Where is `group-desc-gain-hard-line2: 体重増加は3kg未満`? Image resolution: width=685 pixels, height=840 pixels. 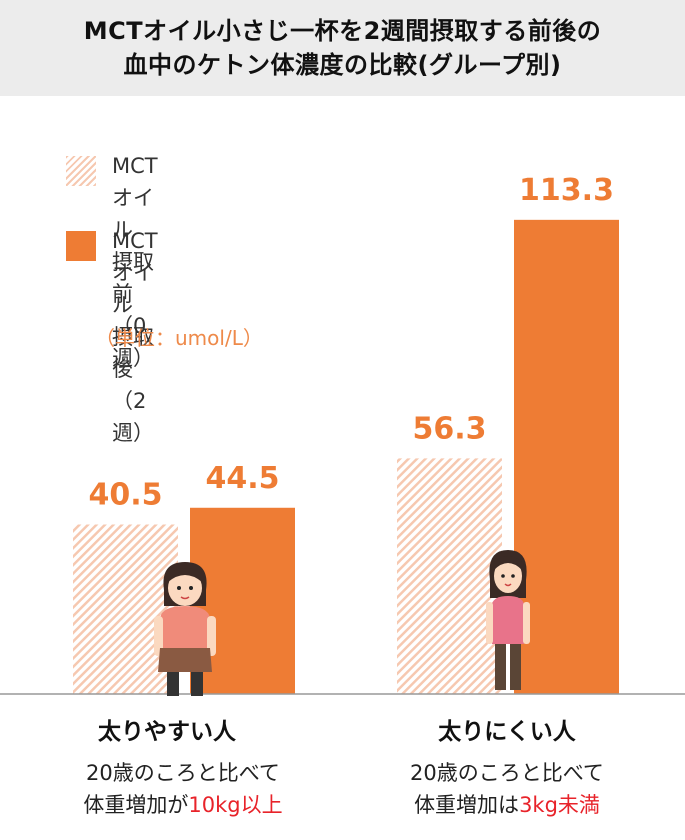 group-desc-gain-hard-line2: 体重増加は3kg未満 is located at coordinates (507, 805).